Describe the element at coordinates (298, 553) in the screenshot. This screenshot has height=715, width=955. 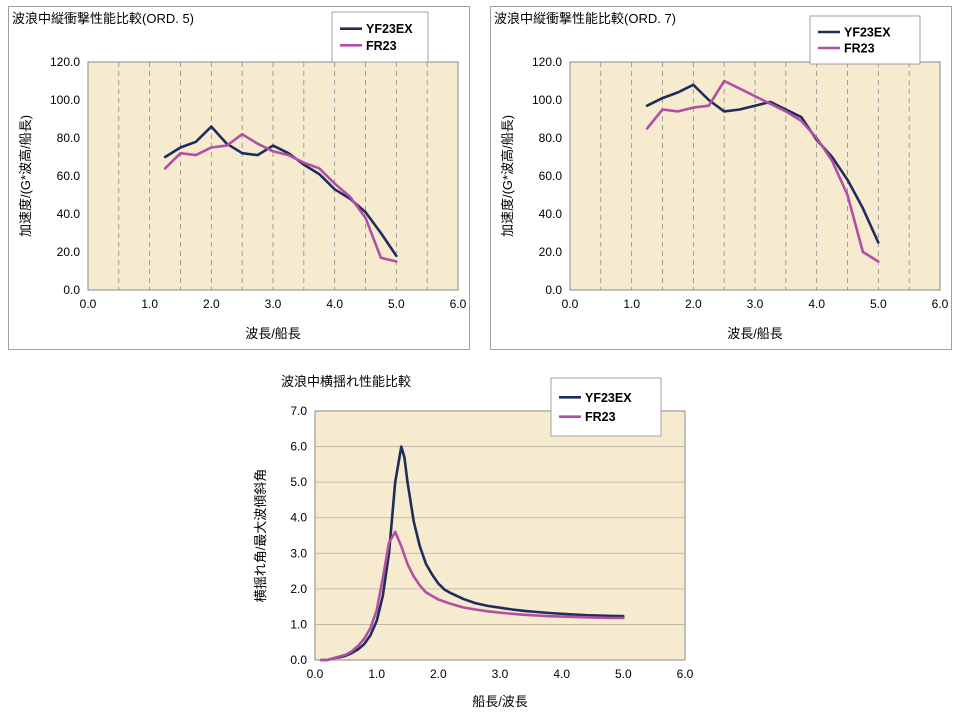
I see `y-tick-label: 3.0` at that location.